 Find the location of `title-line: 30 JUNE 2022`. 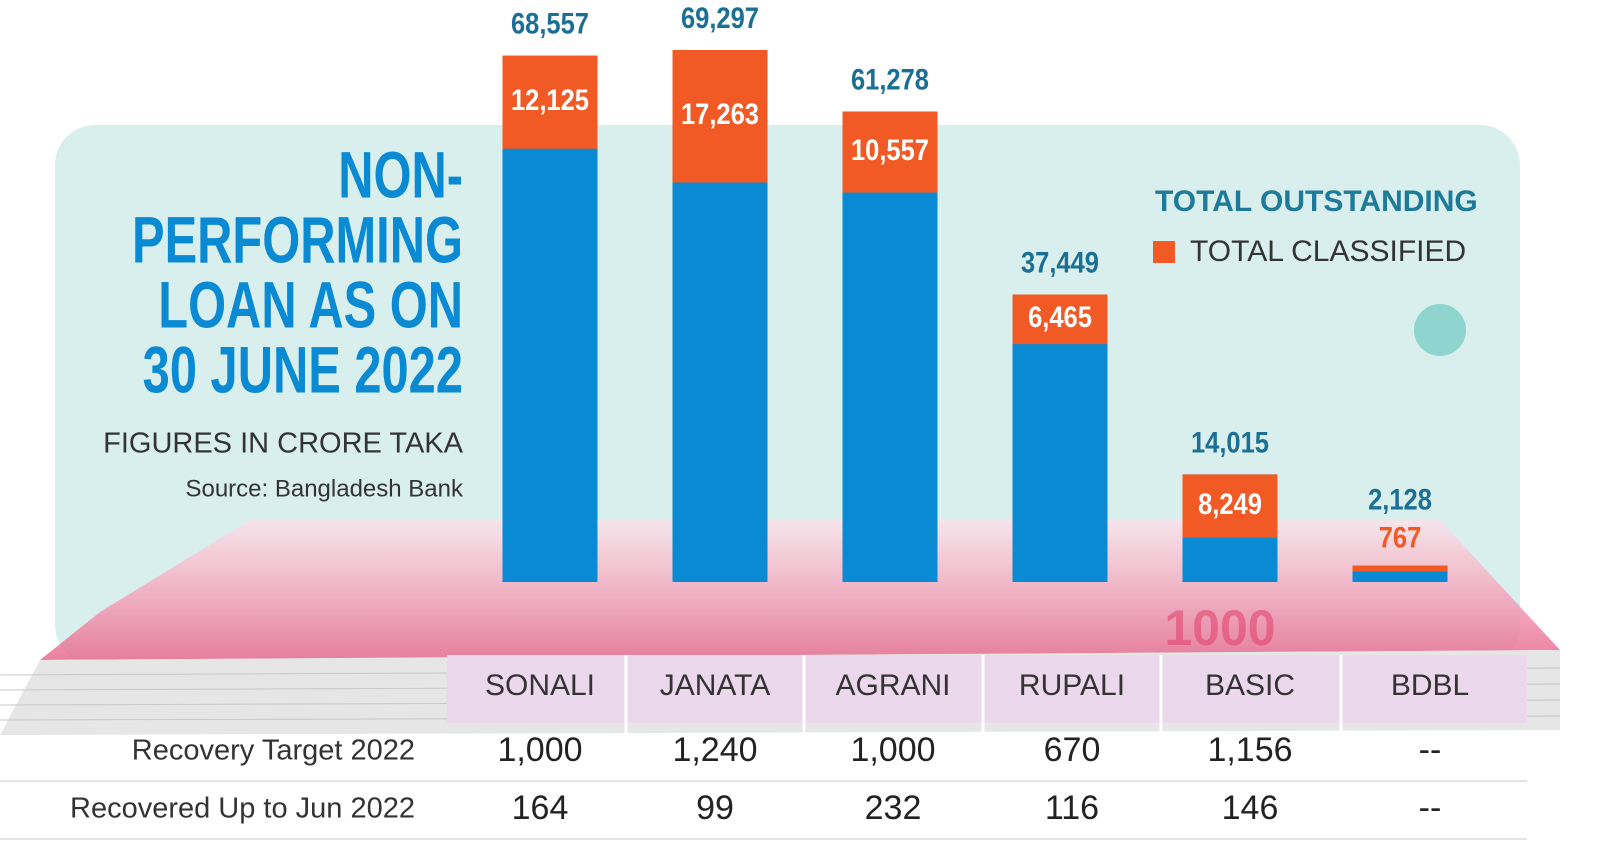

title-line: 30 JUNE 2022 is located at coordinates (303, 370).